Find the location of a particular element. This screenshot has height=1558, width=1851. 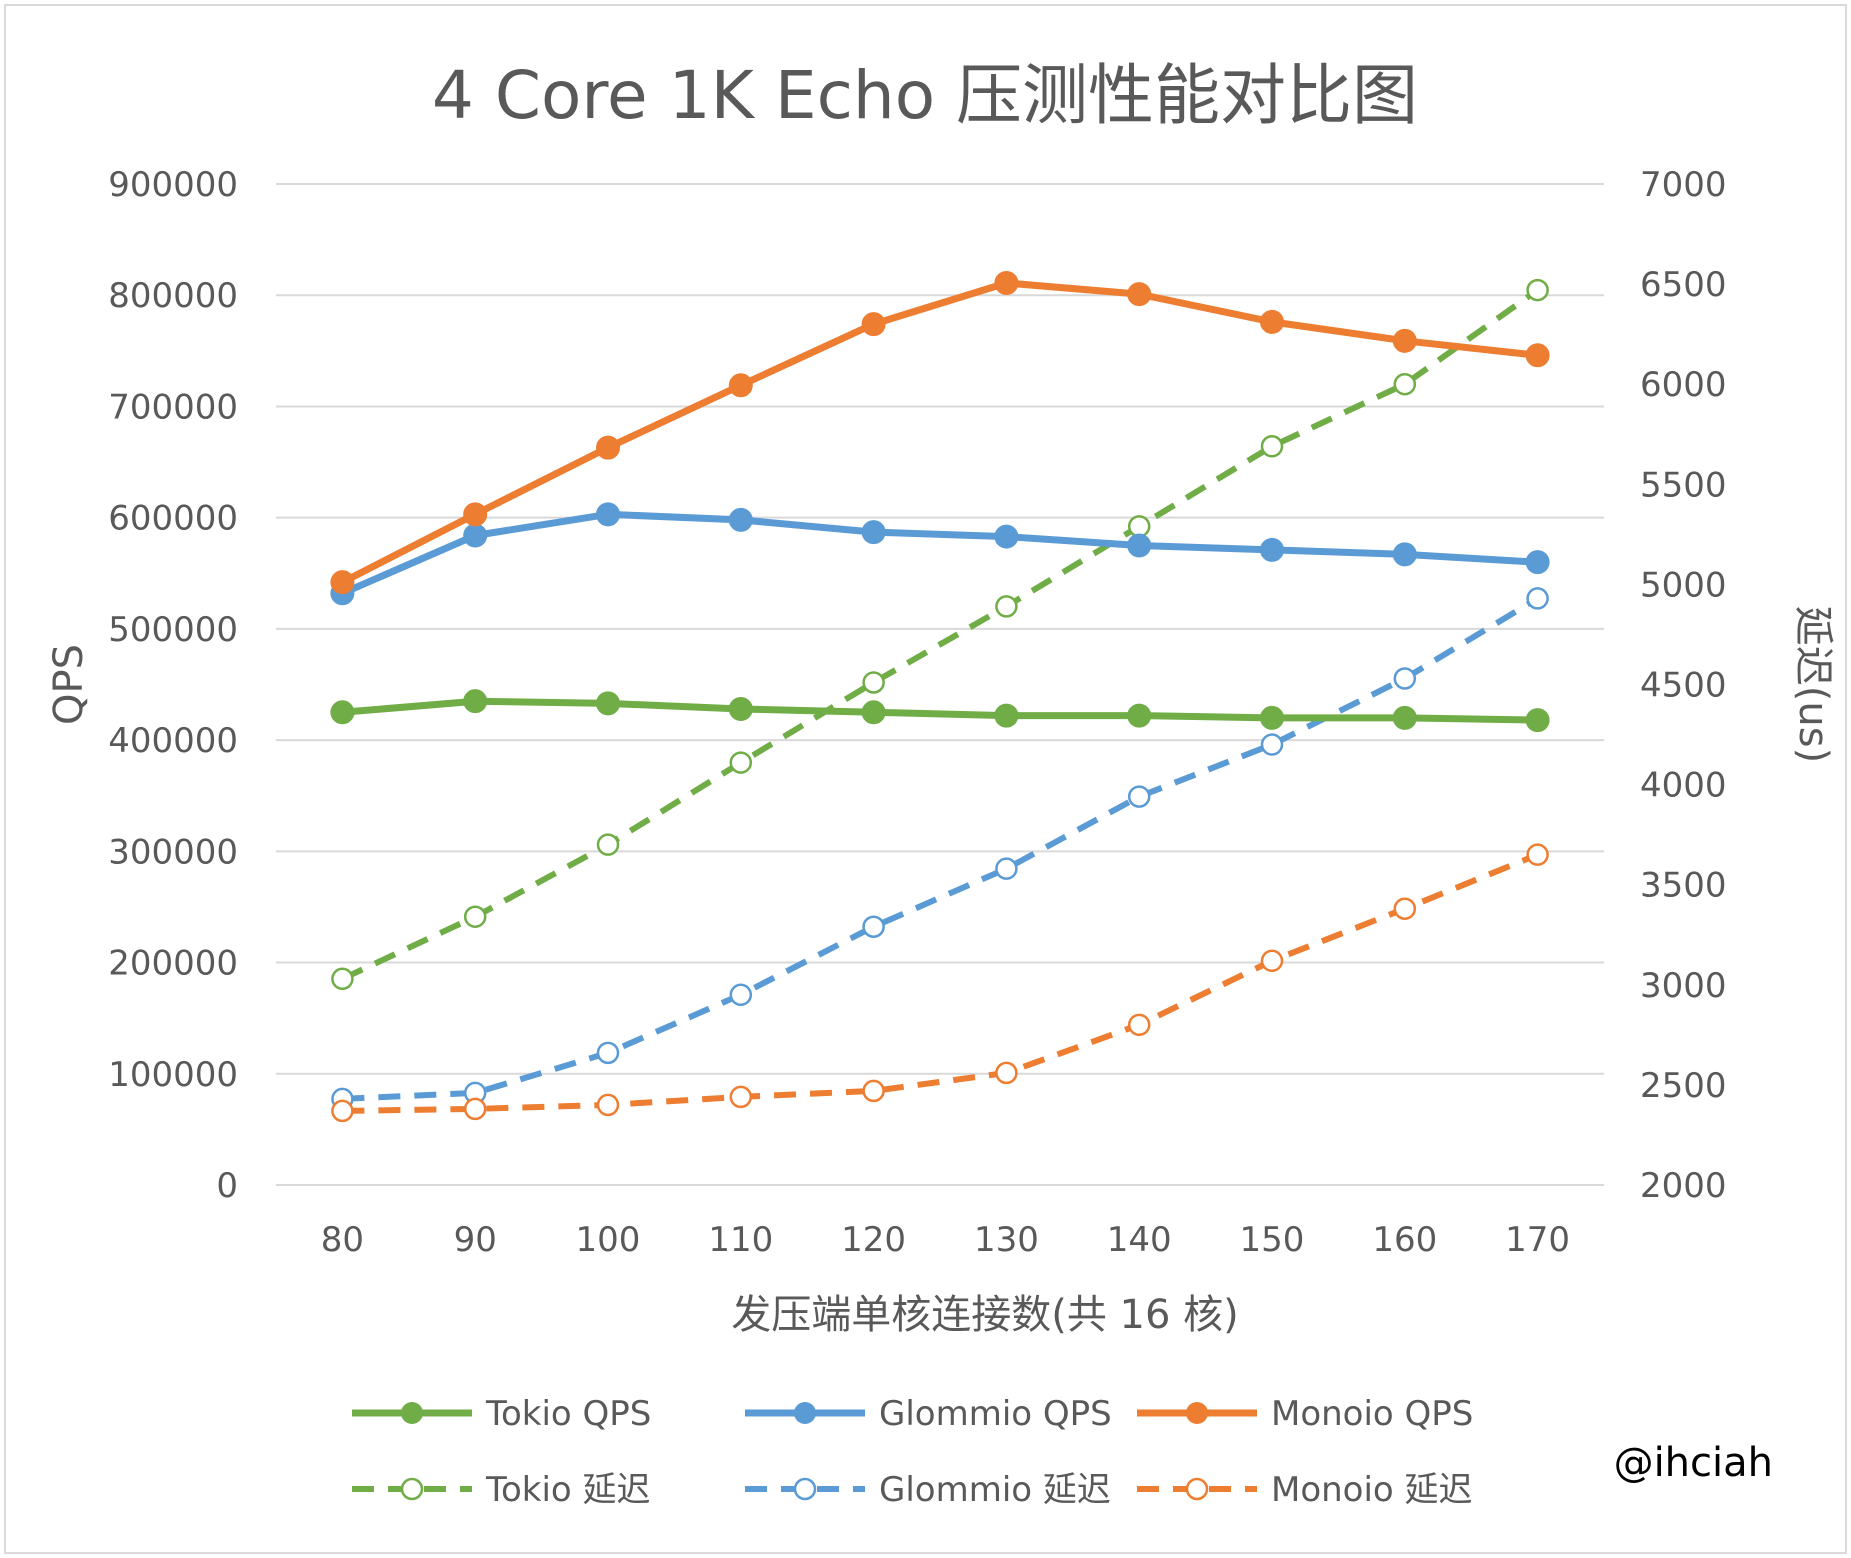

y-right-tick-label: 2000 is located at coordinates (1683, 1186).